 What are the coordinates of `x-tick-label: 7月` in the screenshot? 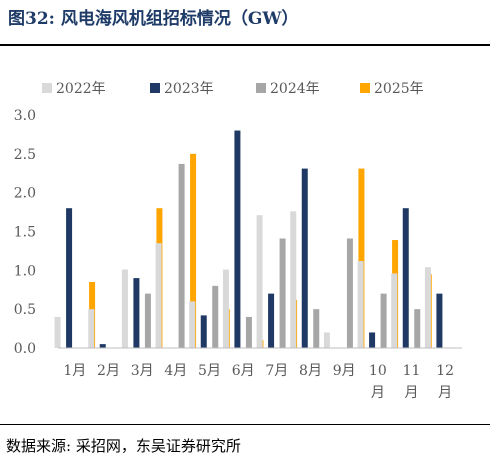 It's located at (276, 371).